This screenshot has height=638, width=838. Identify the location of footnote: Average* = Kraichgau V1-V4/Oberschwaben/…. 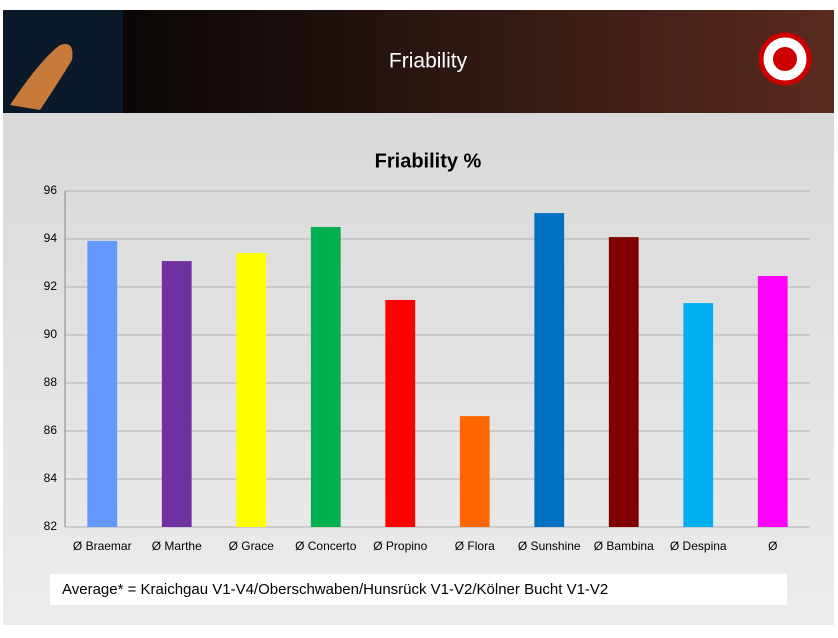
(335, 589).